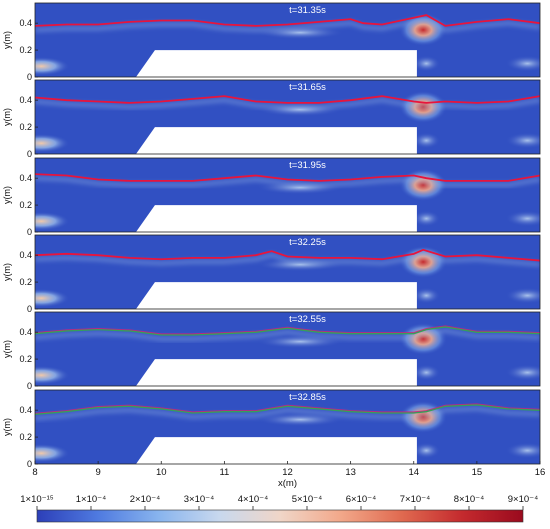 This screenshot has width=550, height=529. What do you see at coordinates (469, 499) in the screenshot?
I see `colorbar-tick-label: 8×10⁻⁴` at bounding box center [469, 499].